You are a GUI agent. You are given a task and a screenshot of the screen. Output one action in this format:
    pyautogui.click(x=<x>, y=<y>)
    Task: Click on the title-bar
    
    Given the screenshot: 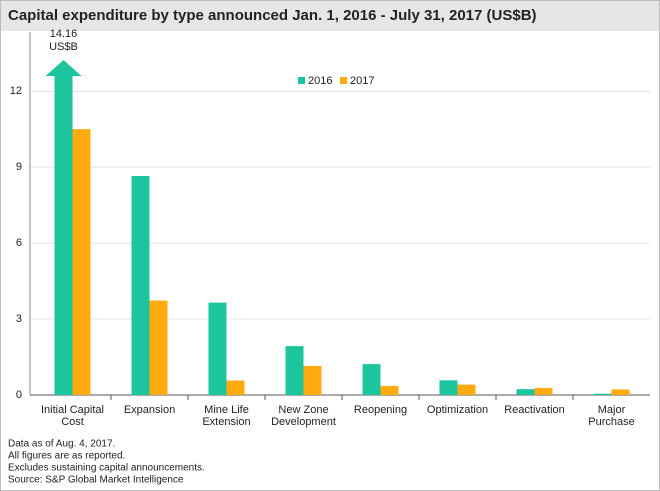 What is the action you would take?
    pyautogui.click(x=330, y=16)
    